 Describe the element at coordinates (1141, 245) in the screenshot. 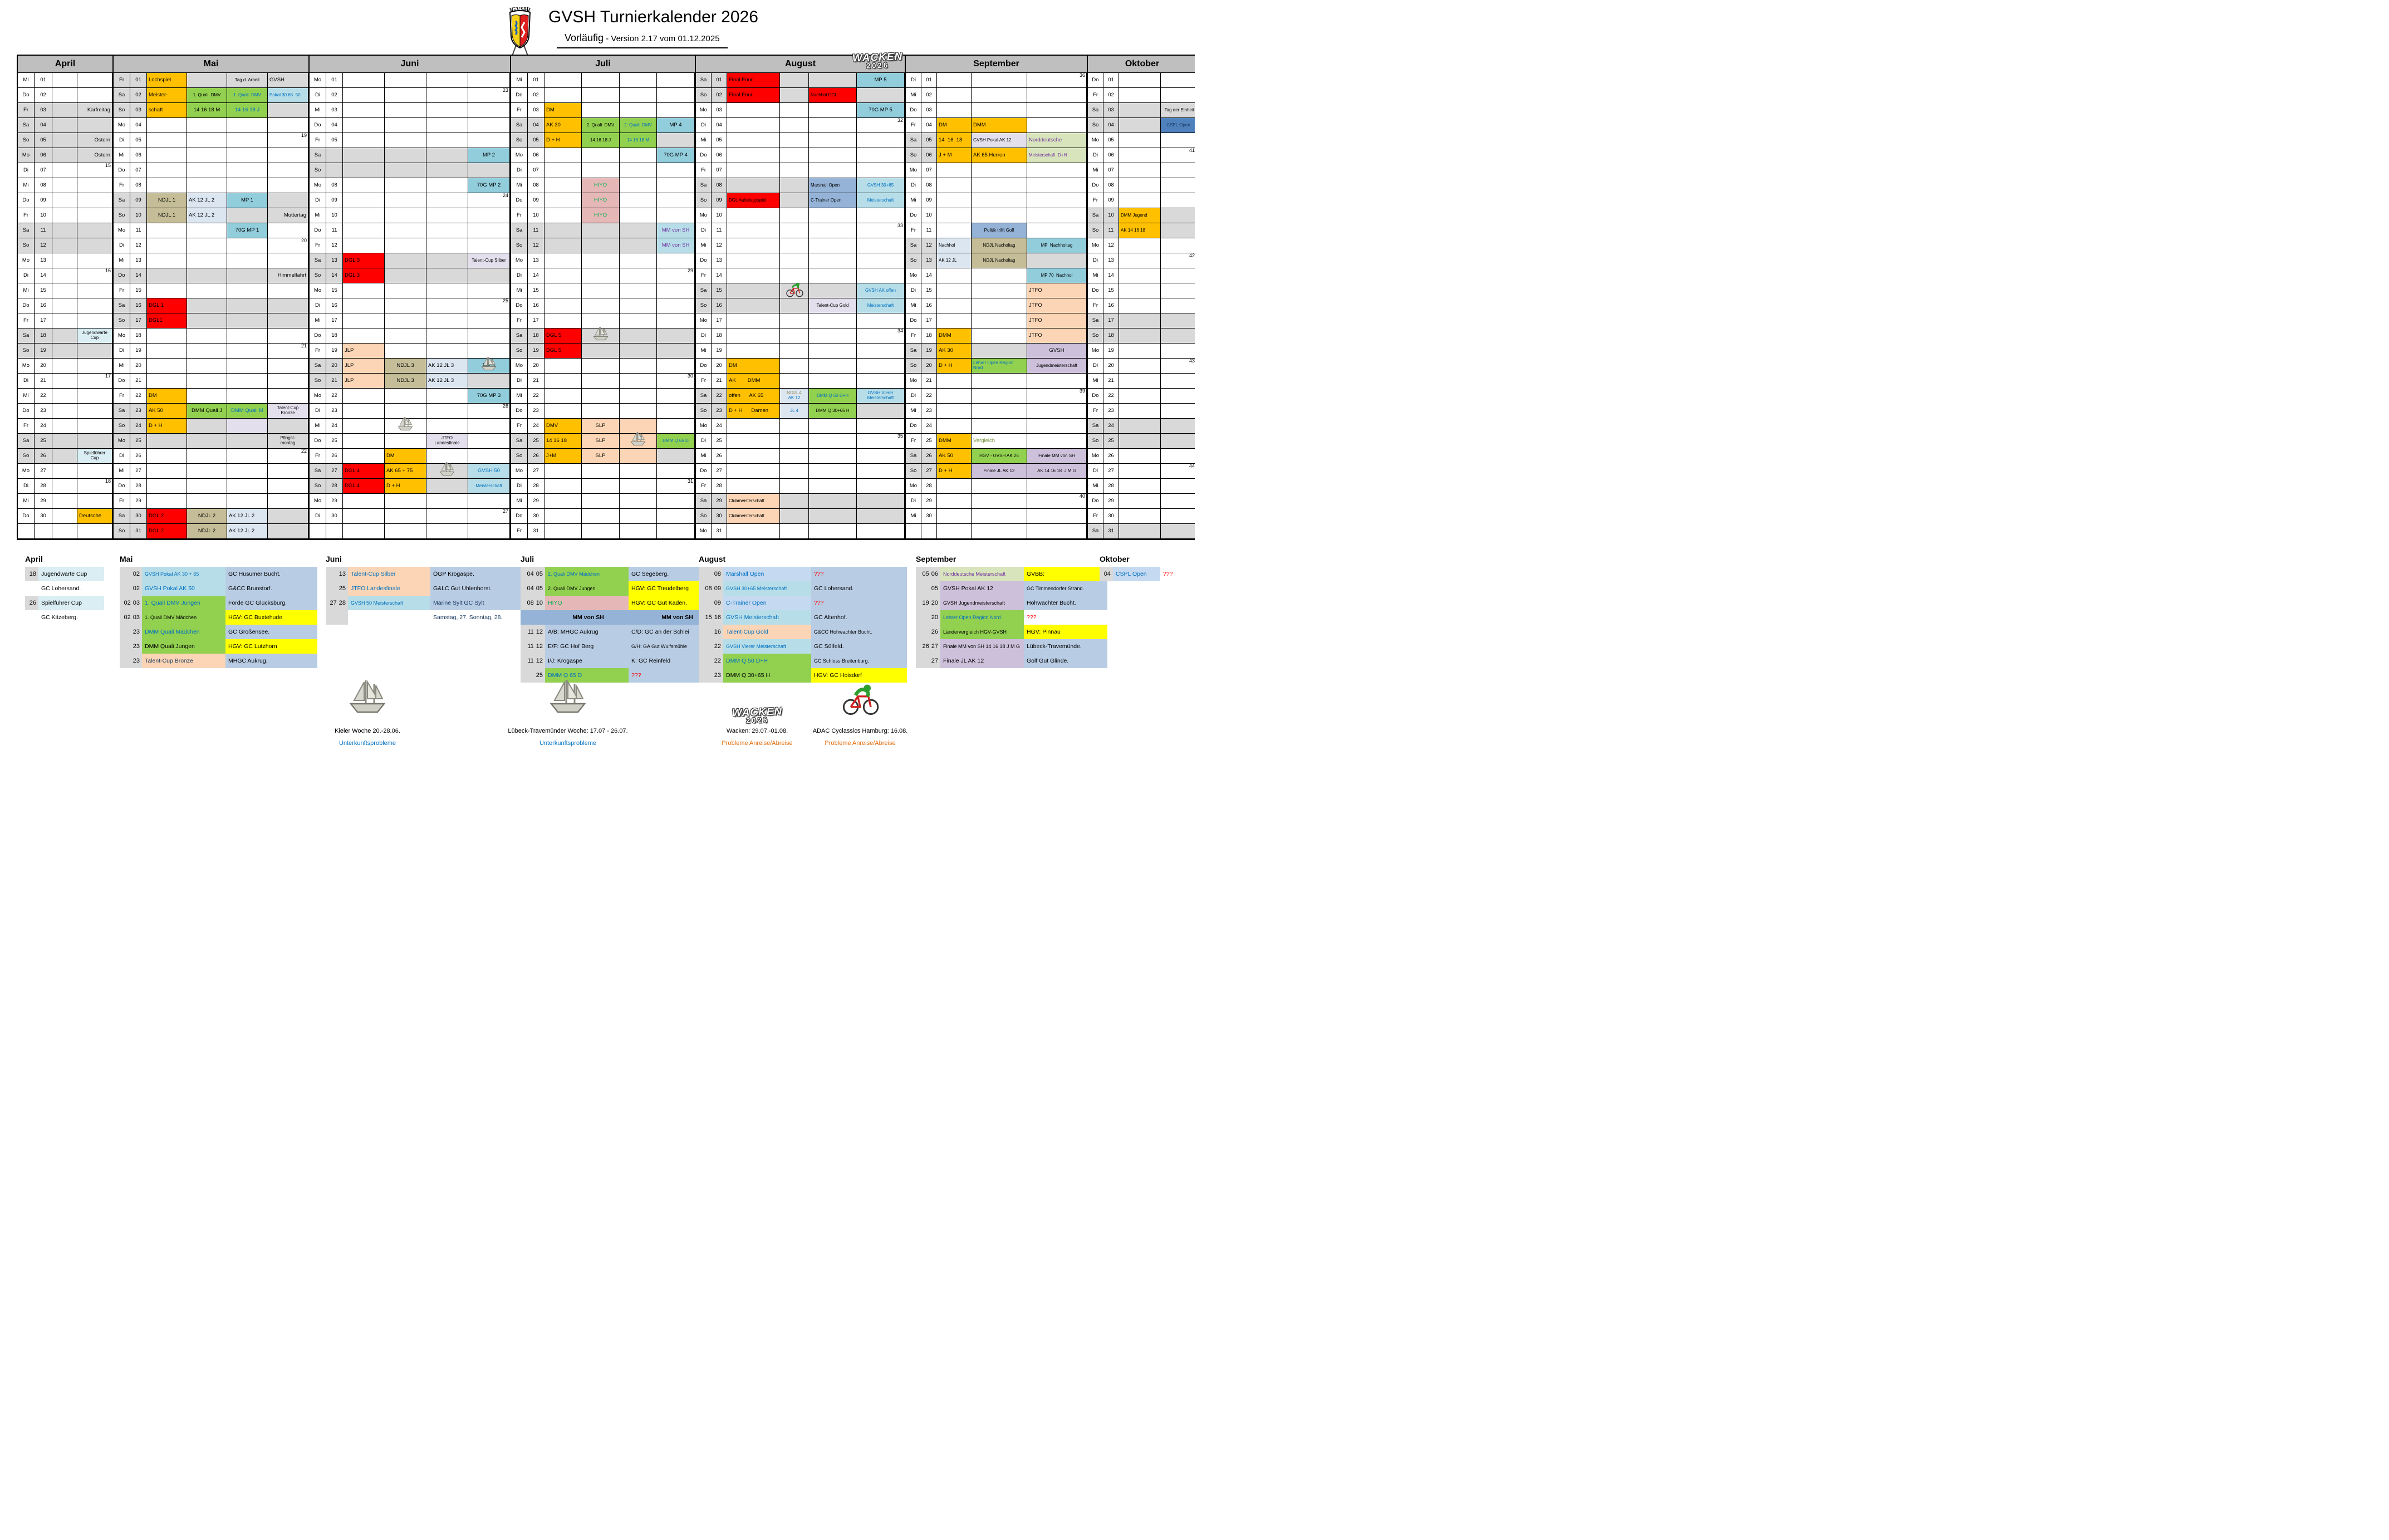

I see `day-row: Mo 12` at that location.